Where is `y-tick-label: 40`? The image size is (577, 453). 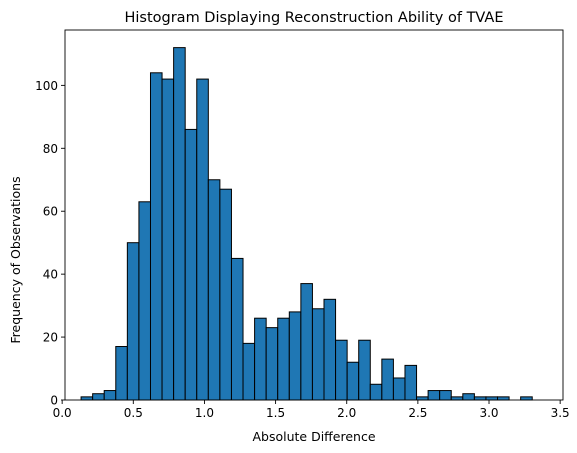 y-tick-label: 40 is located at coordinates (50, 275).